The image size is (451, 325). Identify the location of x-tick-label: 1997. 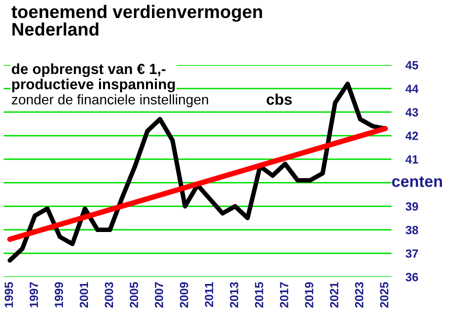
(34, 295).